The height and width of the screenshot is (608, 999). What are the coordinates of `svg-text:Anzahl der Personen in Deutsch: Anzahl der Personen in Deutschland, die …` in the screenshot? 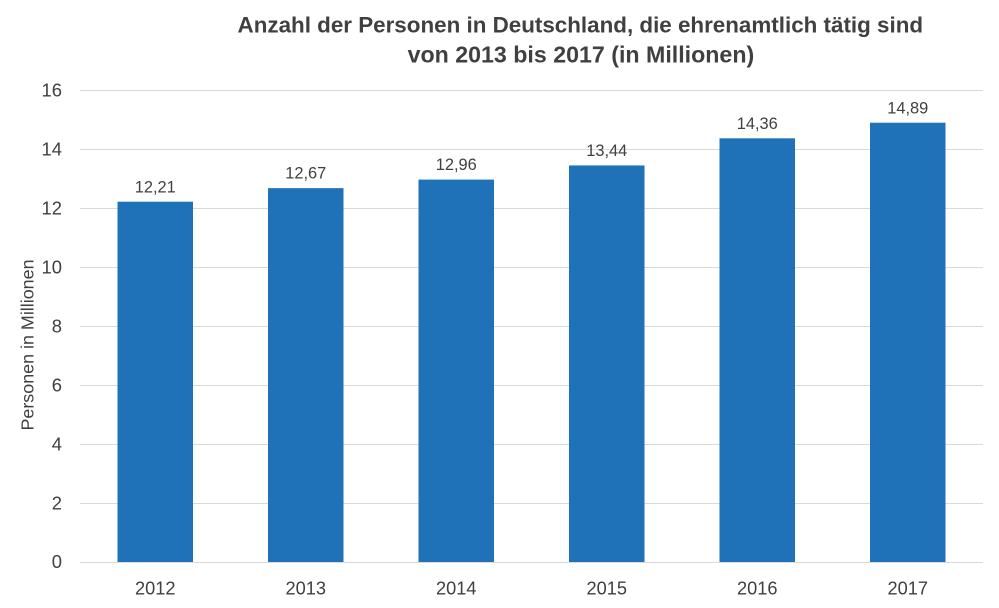 It's located at (581, 25).